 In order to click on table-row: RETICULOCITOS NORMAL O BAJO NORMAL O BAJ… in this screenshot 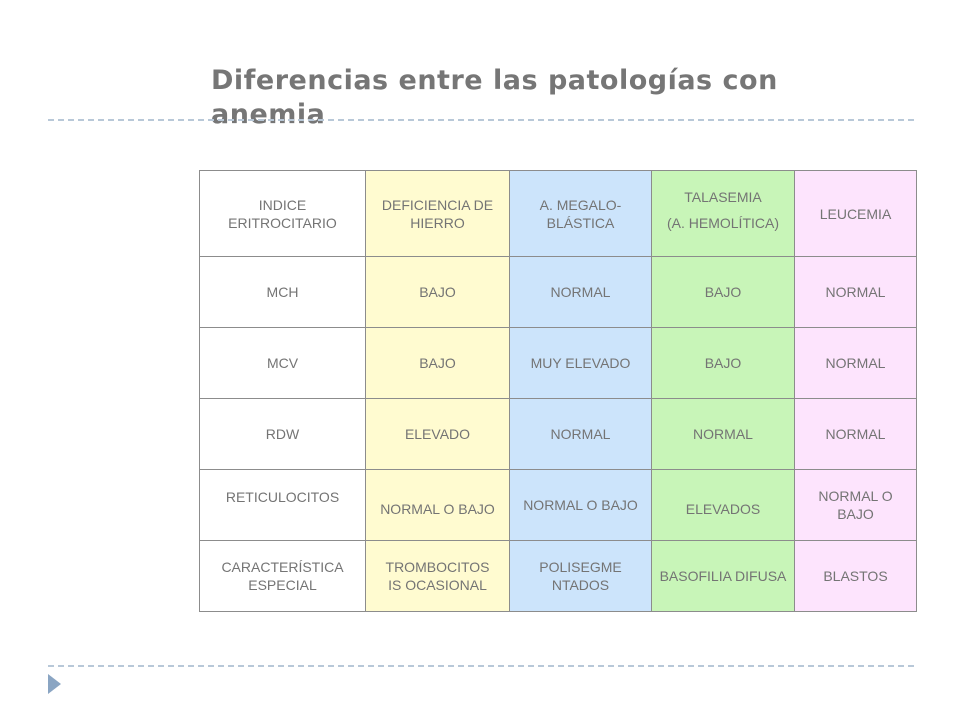, I will do `click(558, 505)`.